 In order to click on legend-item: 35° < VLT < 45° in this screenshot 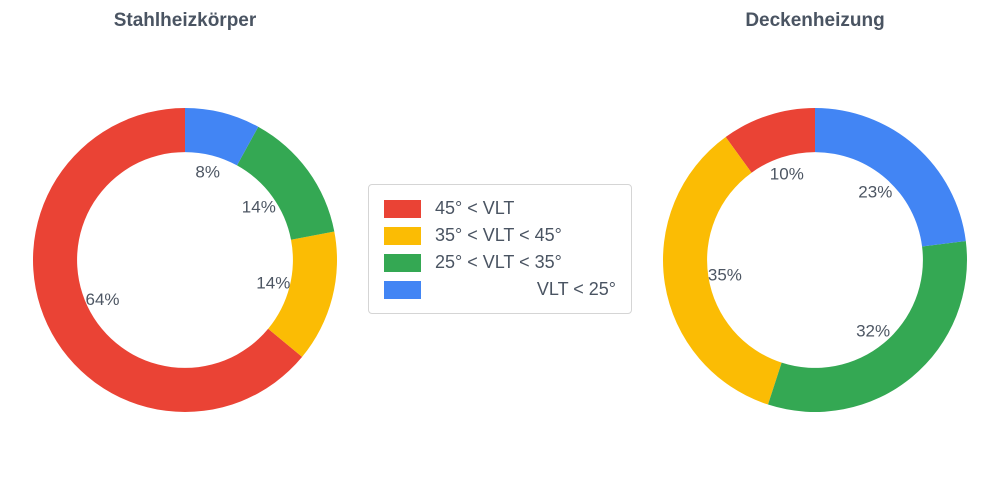, I will do `click(500, 235)`.